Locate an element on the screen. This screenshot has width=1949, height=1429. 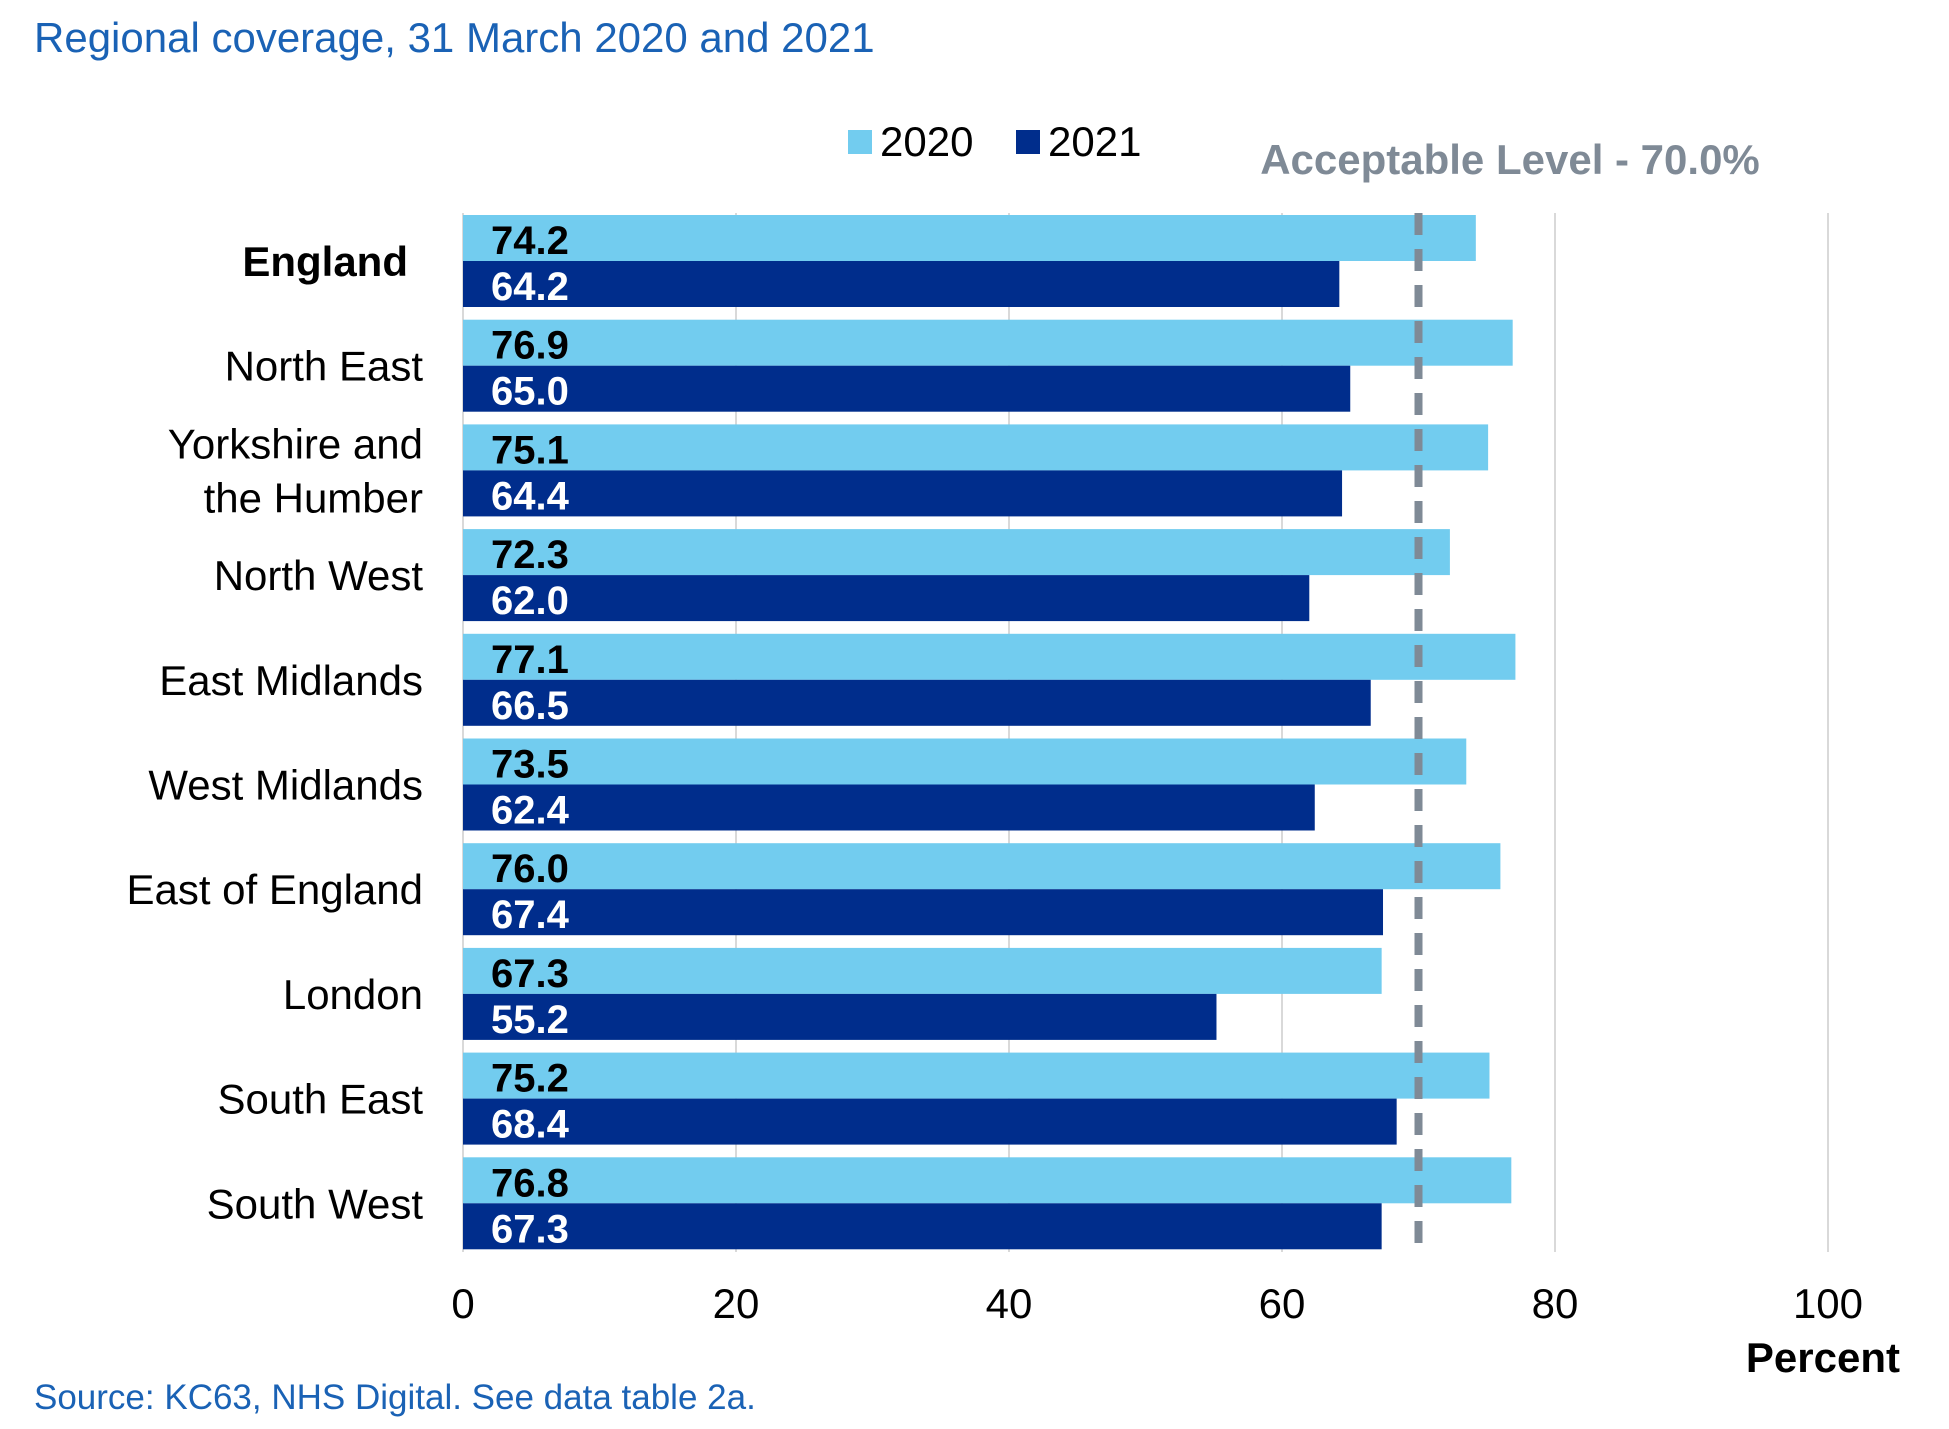
data-label-2020: 67.3 is located at coordinates (530, 974).